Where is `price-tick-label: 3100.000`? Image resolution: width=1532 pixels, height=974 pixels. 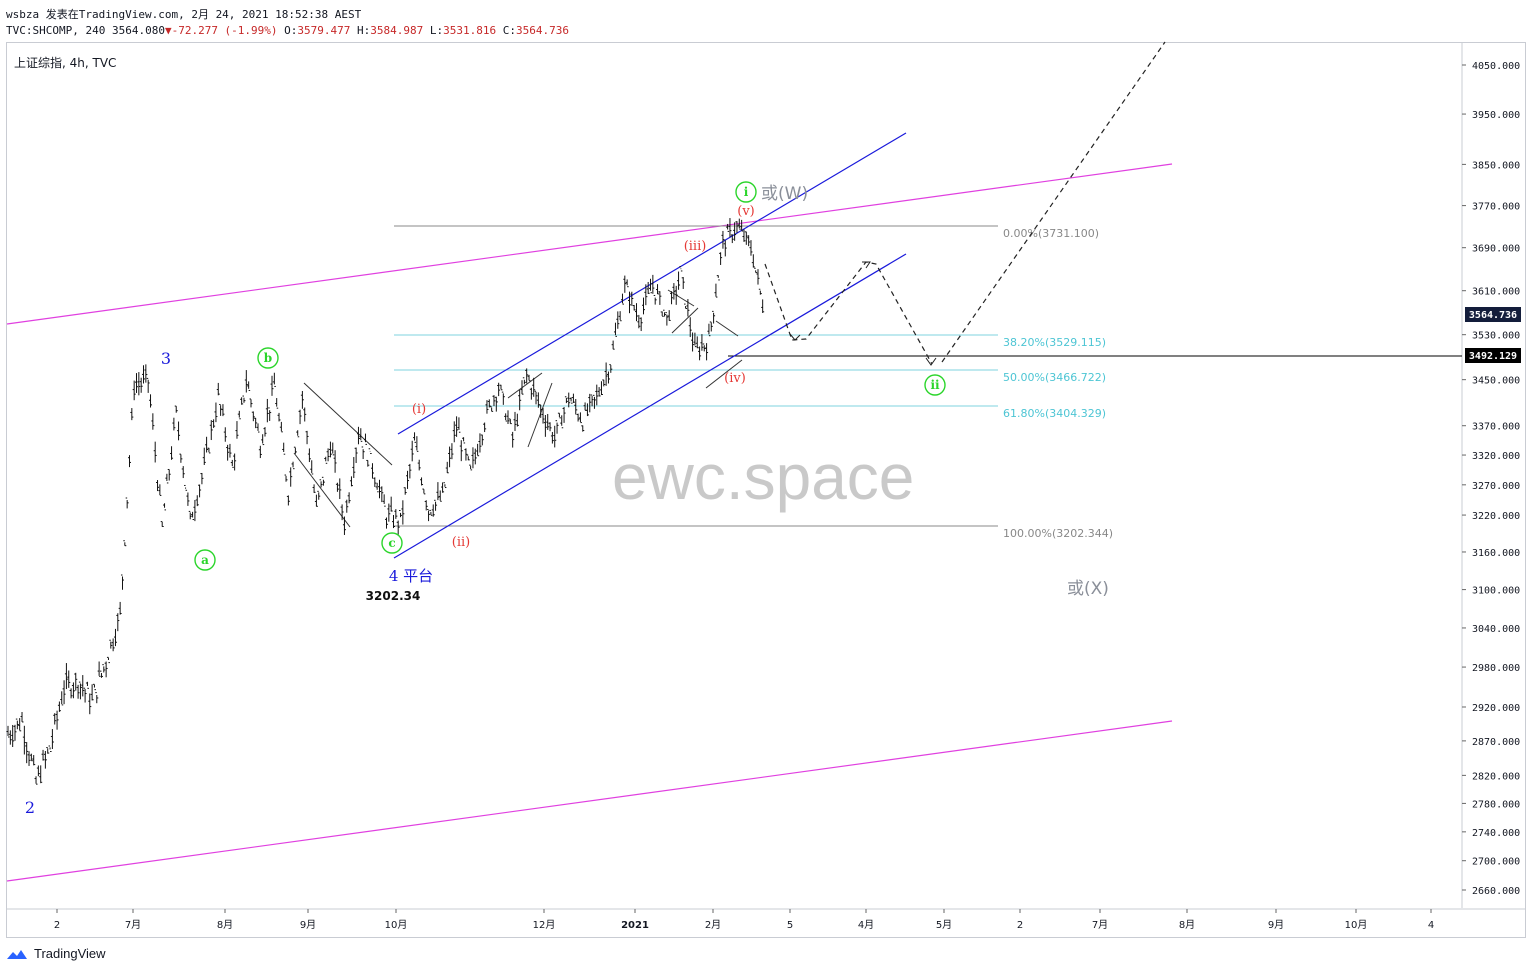
price-tick-label: 3100.000 is located at coordinates (1496, 591).